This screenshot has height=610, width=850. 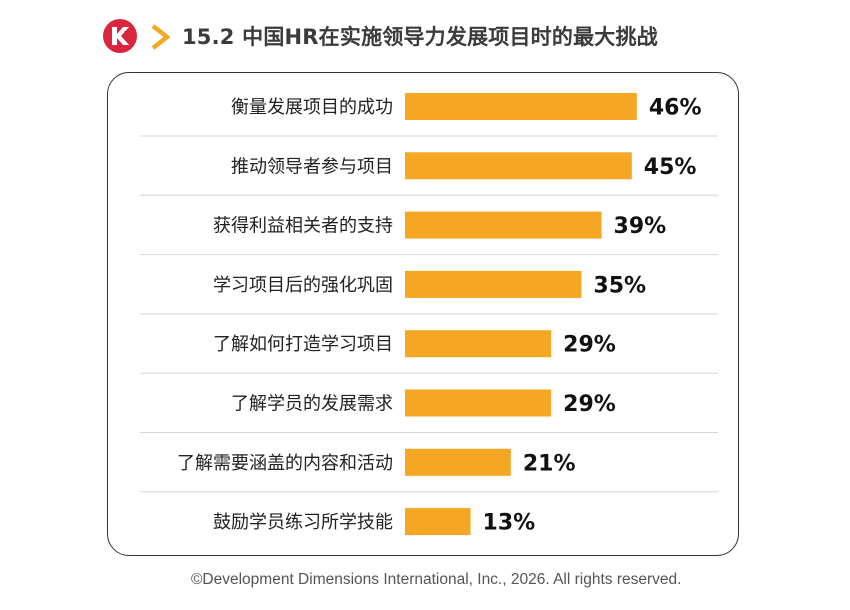 What do you see at coordinates (670, 167) in the screenshot?
I see `value-label: 45%` at bounding box center [670, 167].